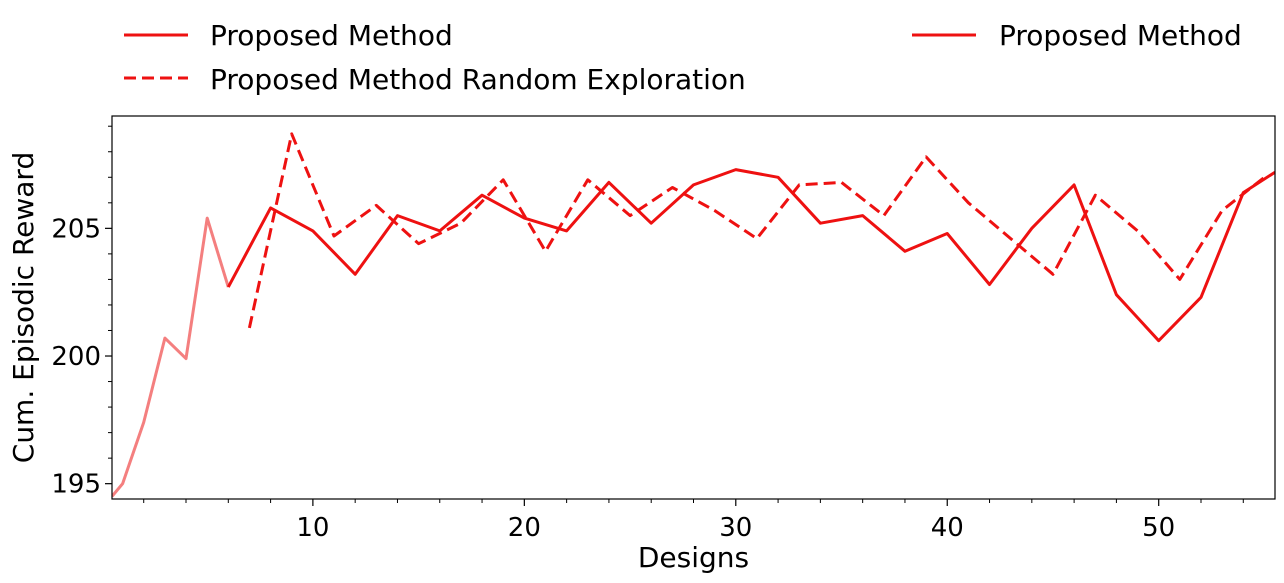  I want to click on x-tick-label: 40, so click(947, 528).